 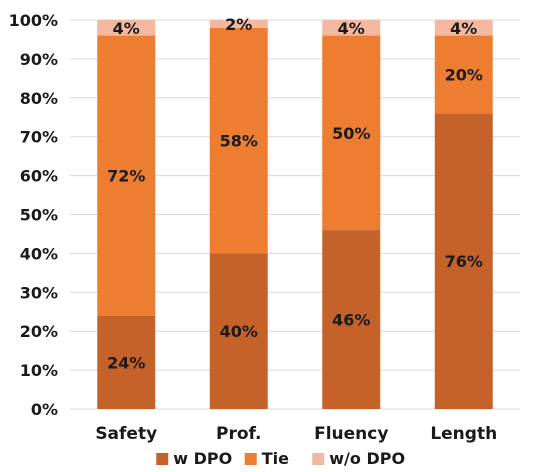 I want to click on y-tick-label: 50%, so click(x=39, y=215).